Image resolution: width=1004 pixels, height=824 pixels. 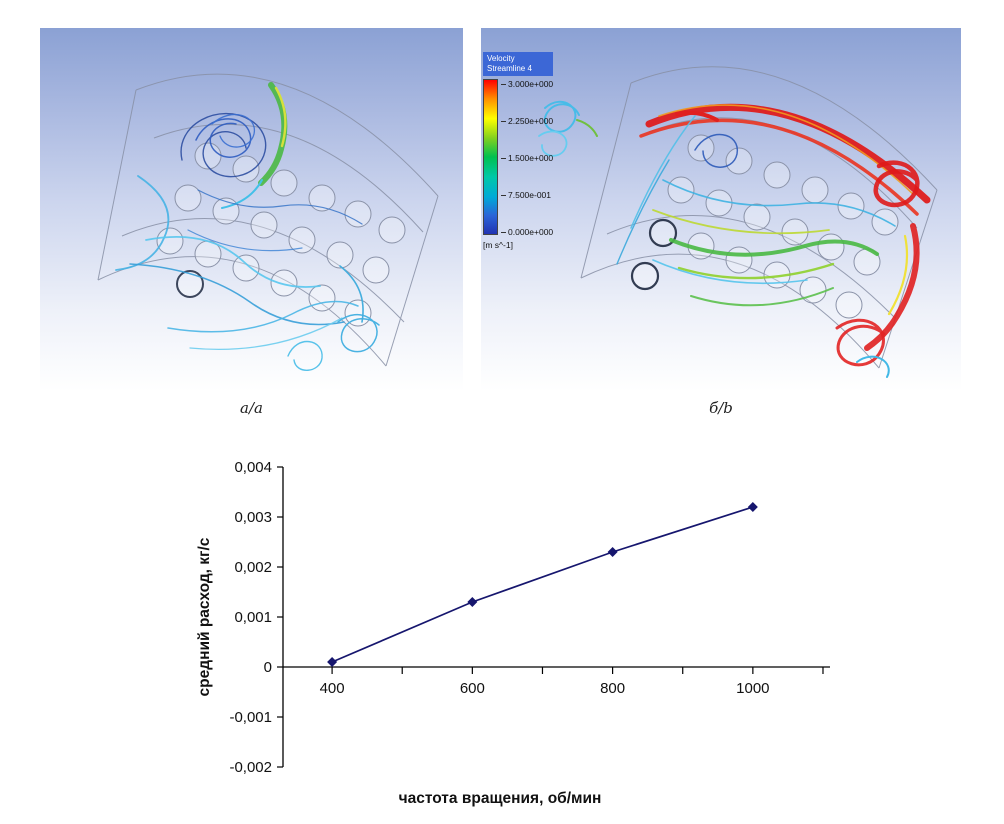 I want to click on legend-units: [m s^-1], so click(x=498, y=245).